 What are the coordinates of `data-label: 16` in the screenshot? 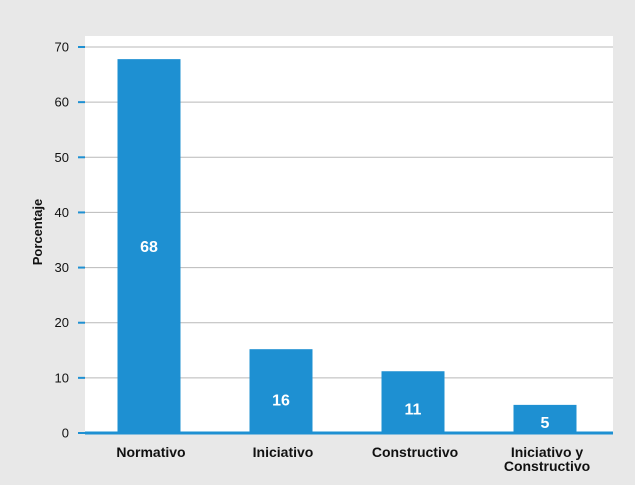 It's located at (281, 400).